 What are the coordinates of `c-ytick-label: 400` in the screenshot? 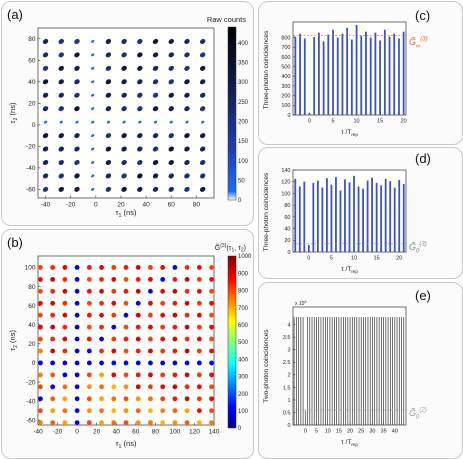 It's located at (285, 77).